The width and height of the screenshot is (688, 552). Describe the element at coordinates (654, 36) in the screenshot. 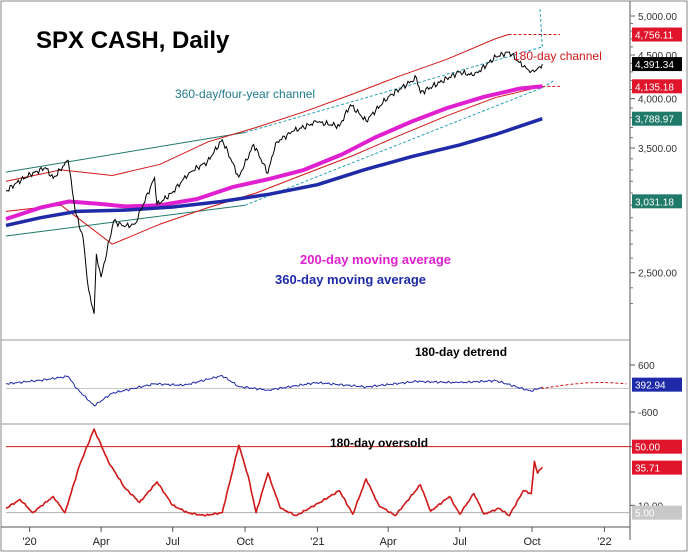

I see `price-value-tag: 4,756.11` at that location.